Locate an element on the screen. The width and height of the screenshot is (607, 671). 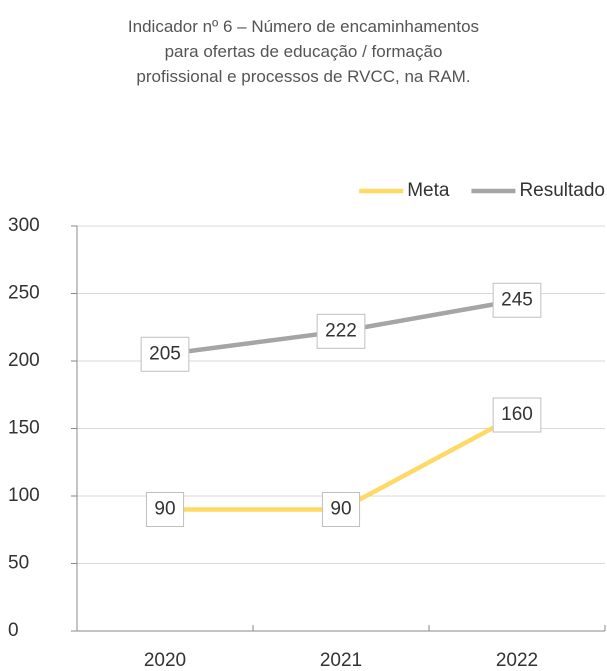
y-tick-label: 200 is located at coordinates (24, 360).